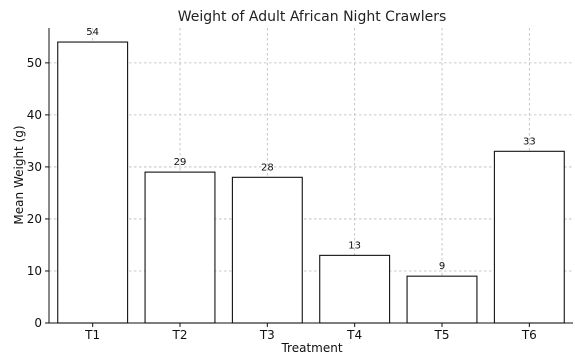 This screenshot has height=354, width=575. I want to click on data-label-T5: 9, so click(442, 266).